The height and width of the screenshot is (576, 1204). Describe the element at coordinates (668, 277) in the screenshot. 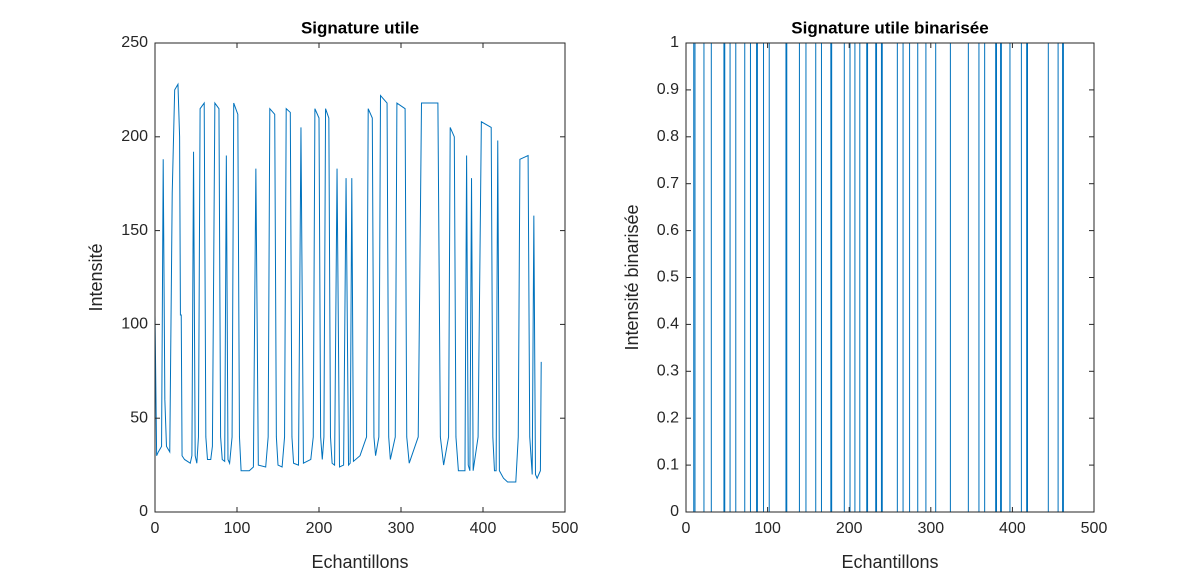

I see `y-tick-label: 0.5` at that location.